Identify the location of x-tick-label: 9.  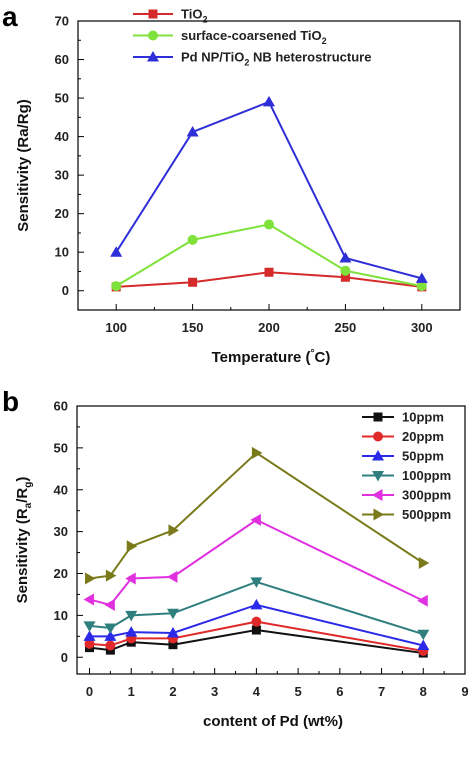
(464, 691).